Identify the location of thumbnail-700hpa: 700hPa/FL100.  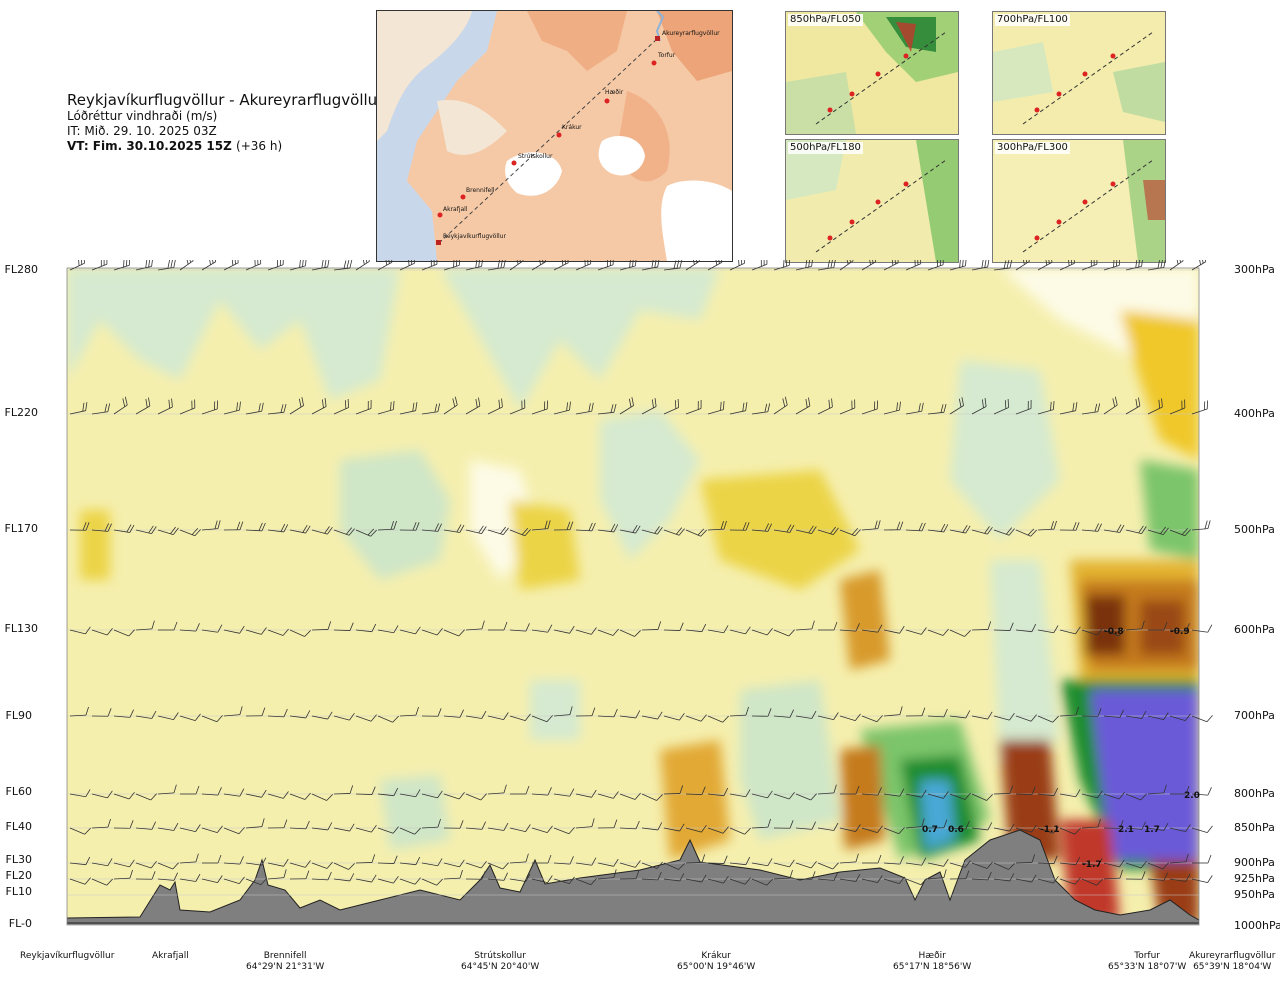
(1079, 73).